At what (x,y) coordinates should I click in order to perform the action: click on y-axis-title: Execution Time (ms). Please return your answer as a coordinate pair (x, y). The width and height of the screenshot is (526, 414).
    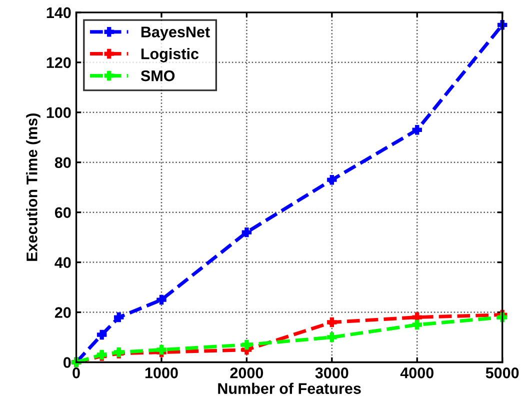
    Looking at the image, I should click on (33, 187).